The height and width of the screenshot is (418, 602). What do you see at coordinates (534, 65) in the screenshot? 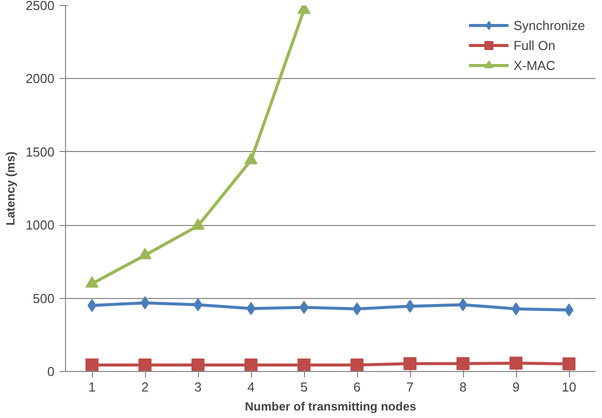
I see `legend-label: X-MAC` at bounding box center [534, 65].